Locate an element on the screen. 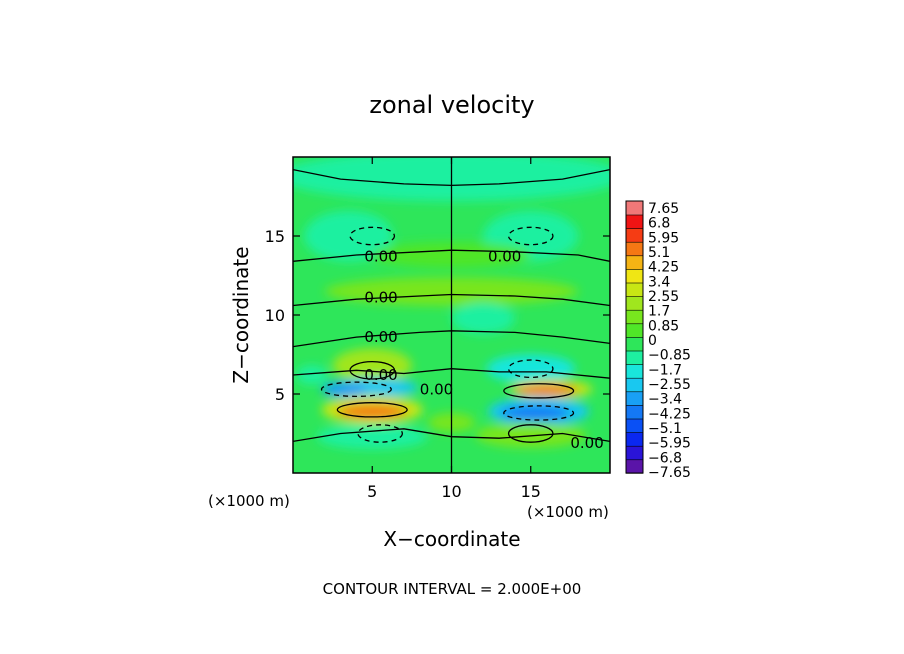 The image size is (904, 654). colorbar-label: −6.8 is located at coordinates (665, 458).